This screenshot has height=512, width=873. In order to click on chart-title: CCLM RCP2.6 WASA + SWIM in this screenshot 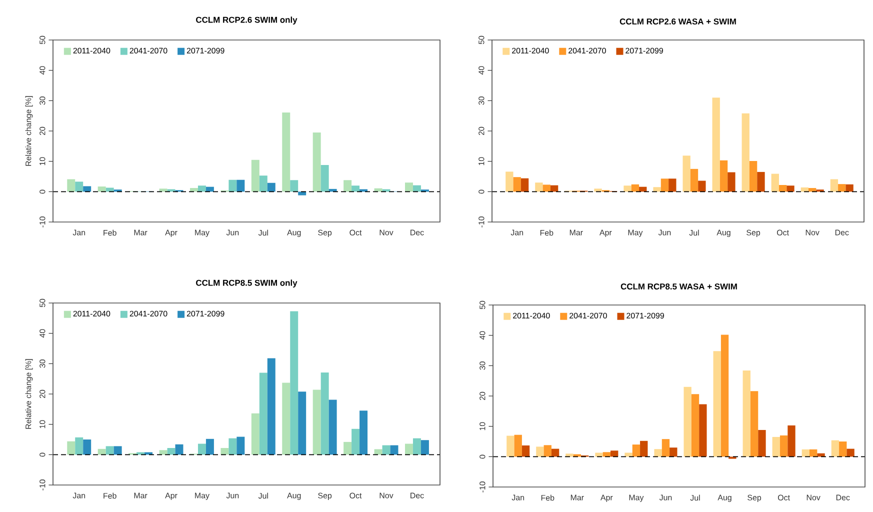, I will do `click(678, 21)`.